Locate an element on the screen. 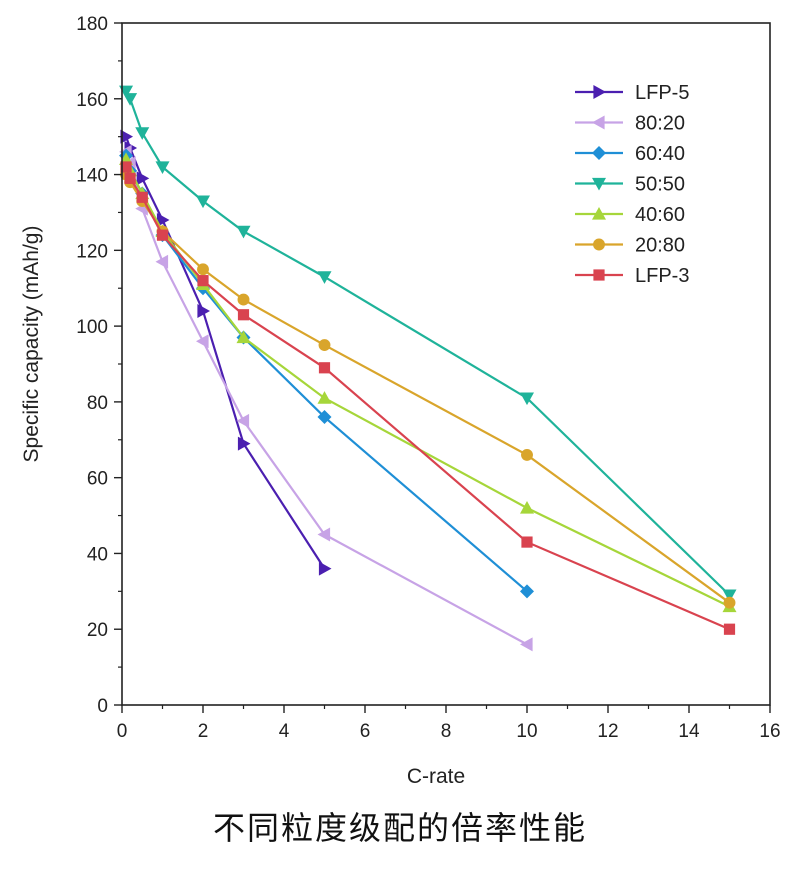 This screenshot has height=874, width=800. legend: LFP-5 80:20 60:40 50:50 40:60 20:80 LFP-3 is located at coordinates (632, 184).